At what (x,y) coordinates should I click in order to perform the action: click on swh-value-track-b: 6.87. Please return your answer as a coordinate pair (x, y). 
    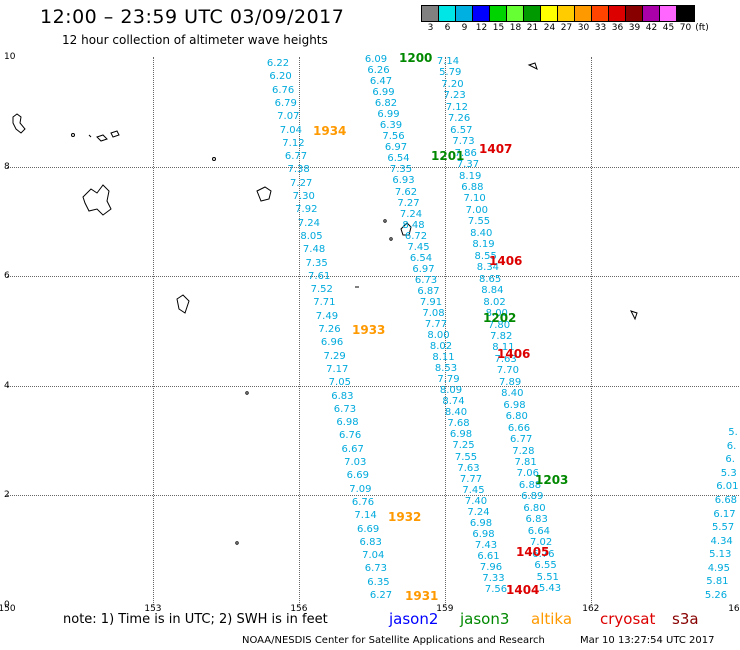
    Looking at the image, I should click on (428, 291).